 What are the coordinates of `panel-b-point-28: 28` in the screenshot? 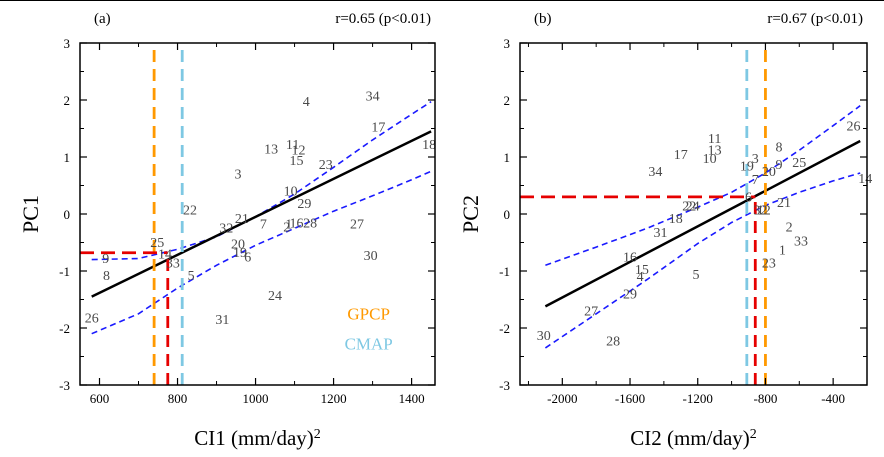 It's located at (613, 341).